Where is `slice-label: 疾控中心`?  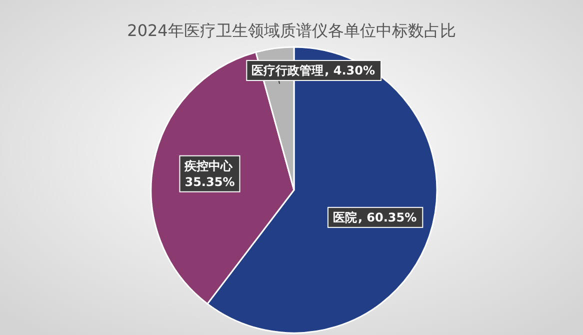
slice-label: 疾控中心 is located at coordinates (209, 165).